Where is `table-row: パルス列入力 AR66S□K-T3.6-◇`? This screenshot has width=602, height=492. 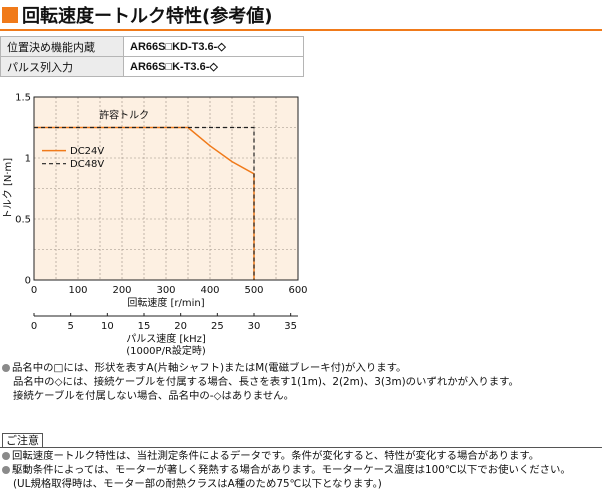 table-row: パルス列入力 AR66S□K-T3.6-◇ is located at coordinates (152, 66).